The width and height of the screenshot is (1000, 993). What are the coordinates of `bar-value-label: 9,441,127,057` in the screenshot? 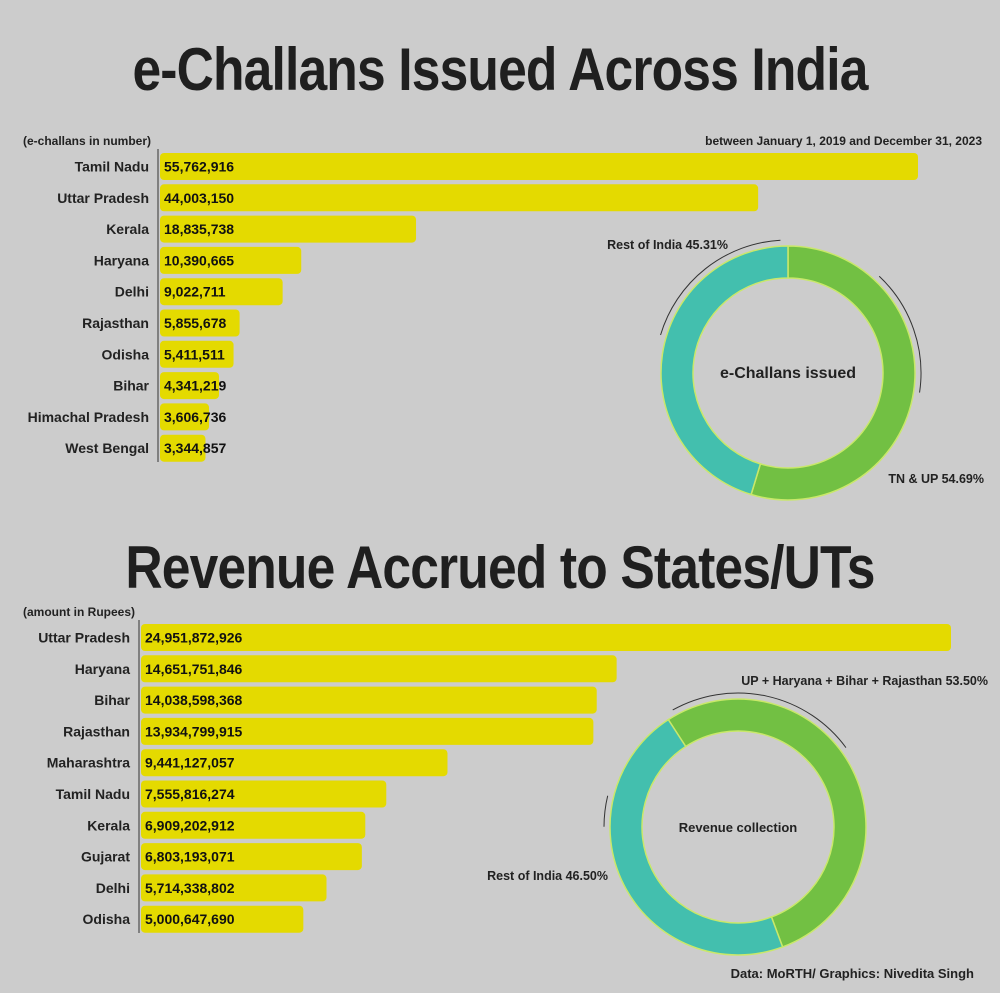 It's located at (190, 763).